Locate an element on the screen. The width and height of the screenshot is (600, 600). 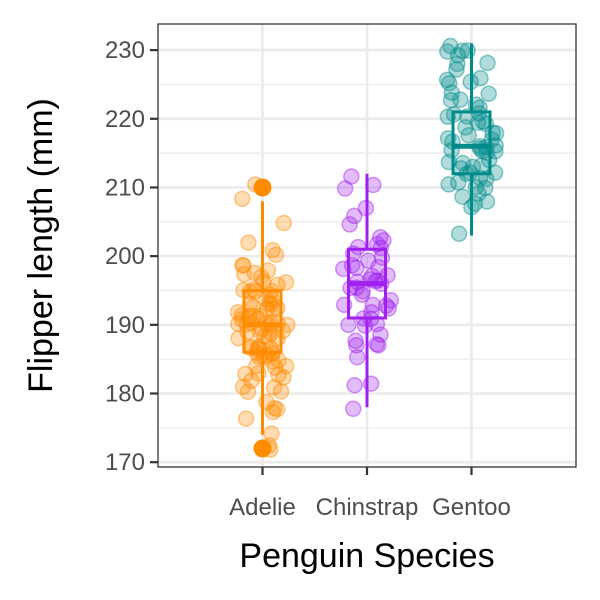
x-tick-label: Adelie is located at coordinates (262, 507).